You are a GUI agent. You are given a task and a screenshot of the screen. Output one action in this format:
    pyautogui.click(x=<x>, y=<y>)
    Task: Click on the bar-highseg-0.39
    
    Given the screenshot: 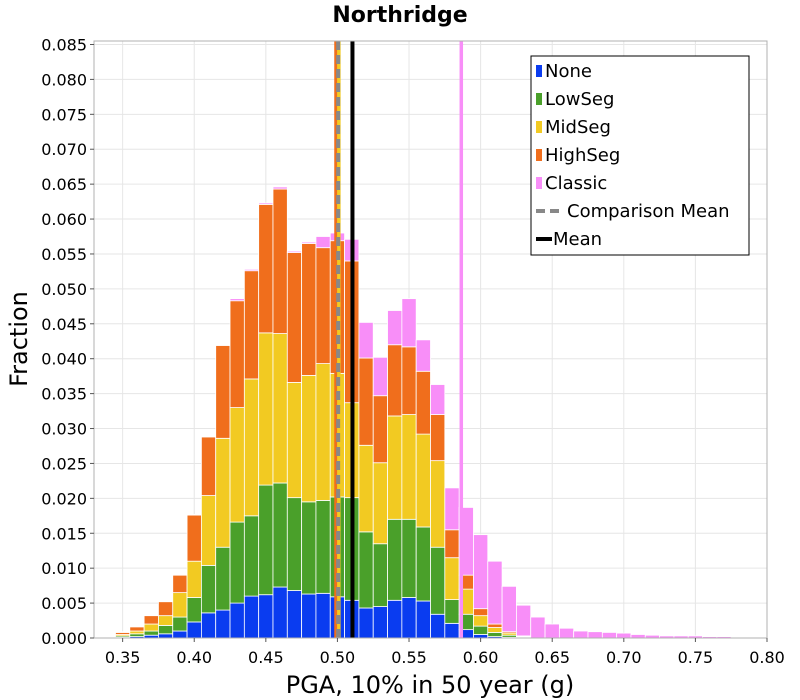 What is the action you would take?
    pyautogui.click(x=180, y=584)
    